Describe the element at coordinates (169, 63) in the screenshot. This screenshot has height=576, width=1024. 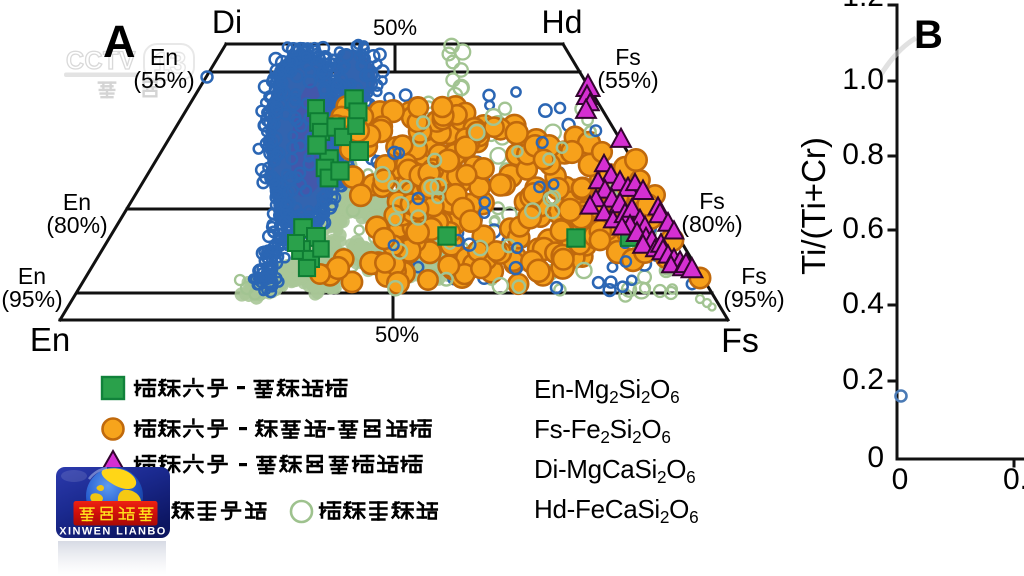
I see `svg-text: 13` at that location.